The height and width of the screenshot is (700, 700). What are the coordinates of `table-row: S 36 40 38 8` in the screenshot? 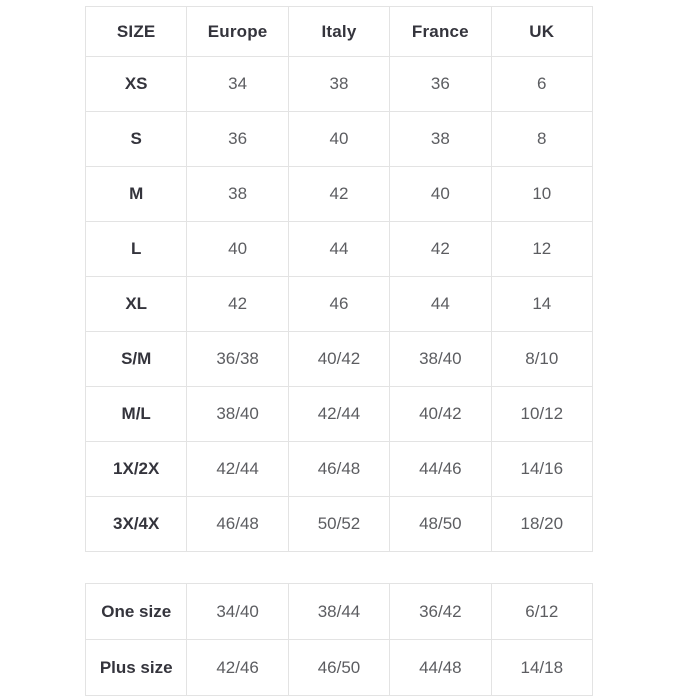 It's located at (339, 139).